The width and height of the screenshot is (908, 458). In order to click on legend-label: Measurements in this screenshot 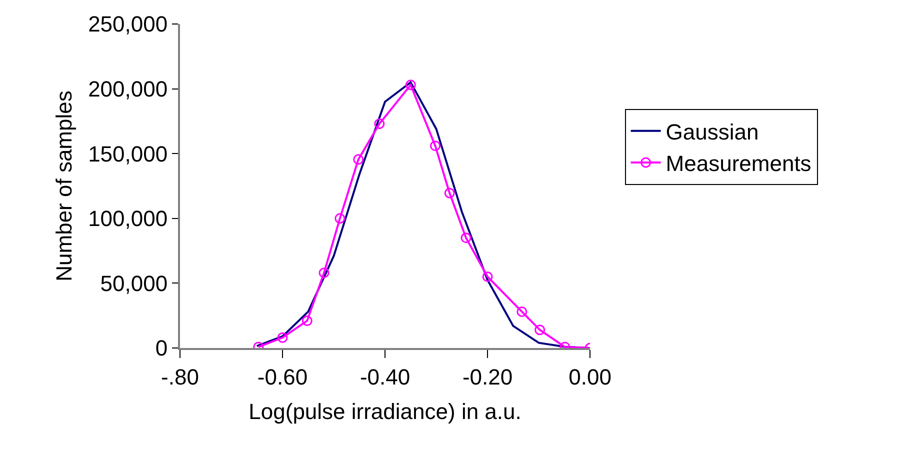, I will do `click(739, 163)`.